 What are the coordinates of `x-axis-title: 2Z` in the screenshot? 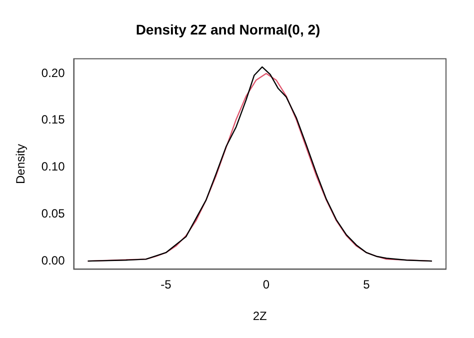 It's located at (259, 316).